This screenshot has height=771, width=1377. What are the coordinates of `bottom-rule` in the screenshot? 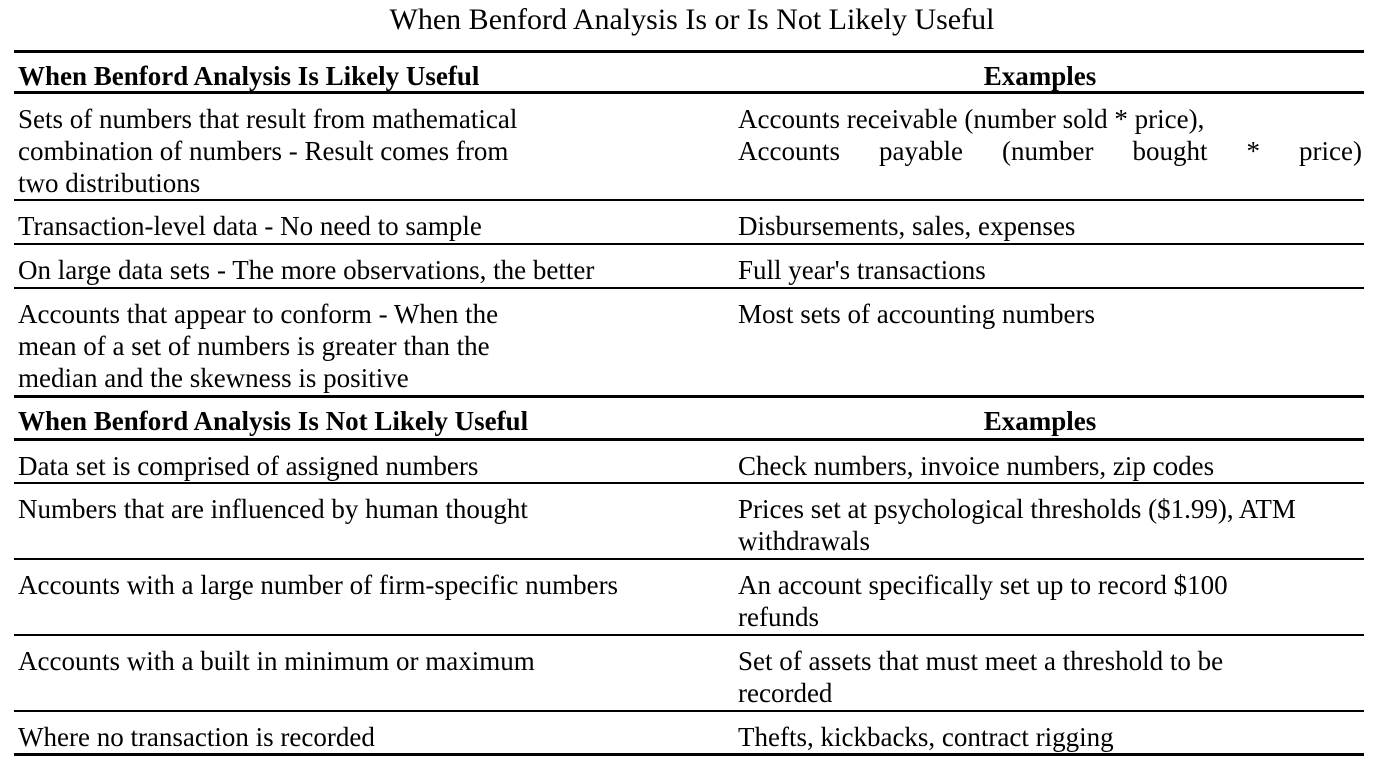 It's located at (689, 754).